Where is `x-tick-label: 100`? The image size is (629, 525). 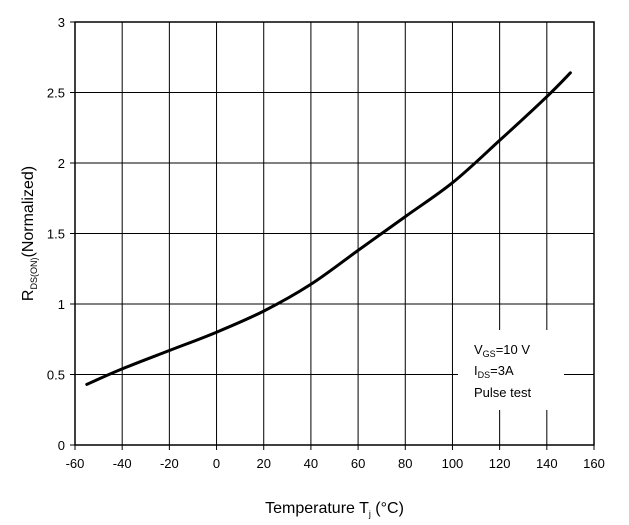
x-tick-label: 100 is located at coordinates (453, 463).